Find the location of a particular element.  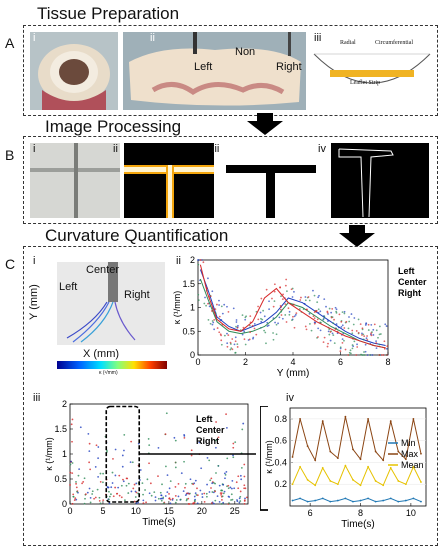

leaflet-right-label-c: Right is located at coordinates (137, 295).